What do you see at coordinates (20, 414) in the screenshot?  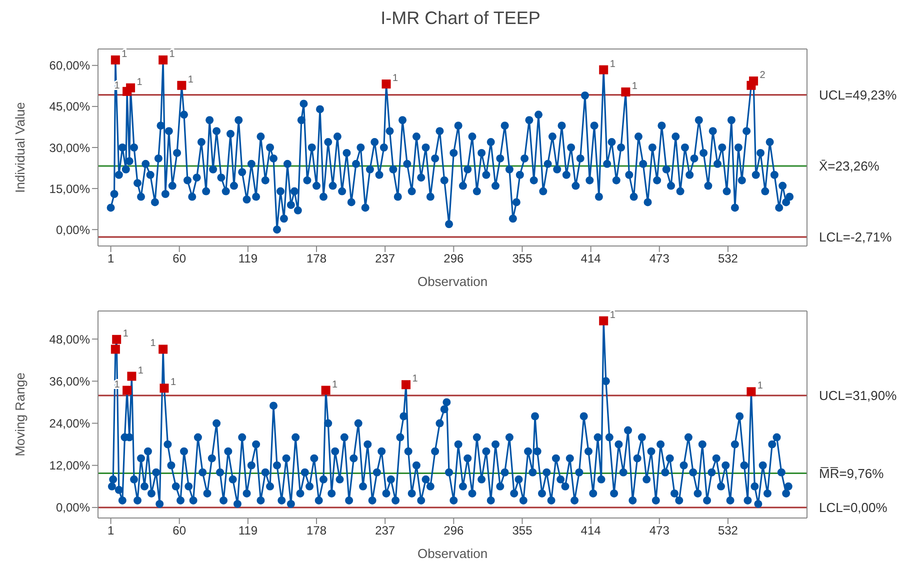 I see `y-axis-title: Moving Range` at bounding box center [20, 414].